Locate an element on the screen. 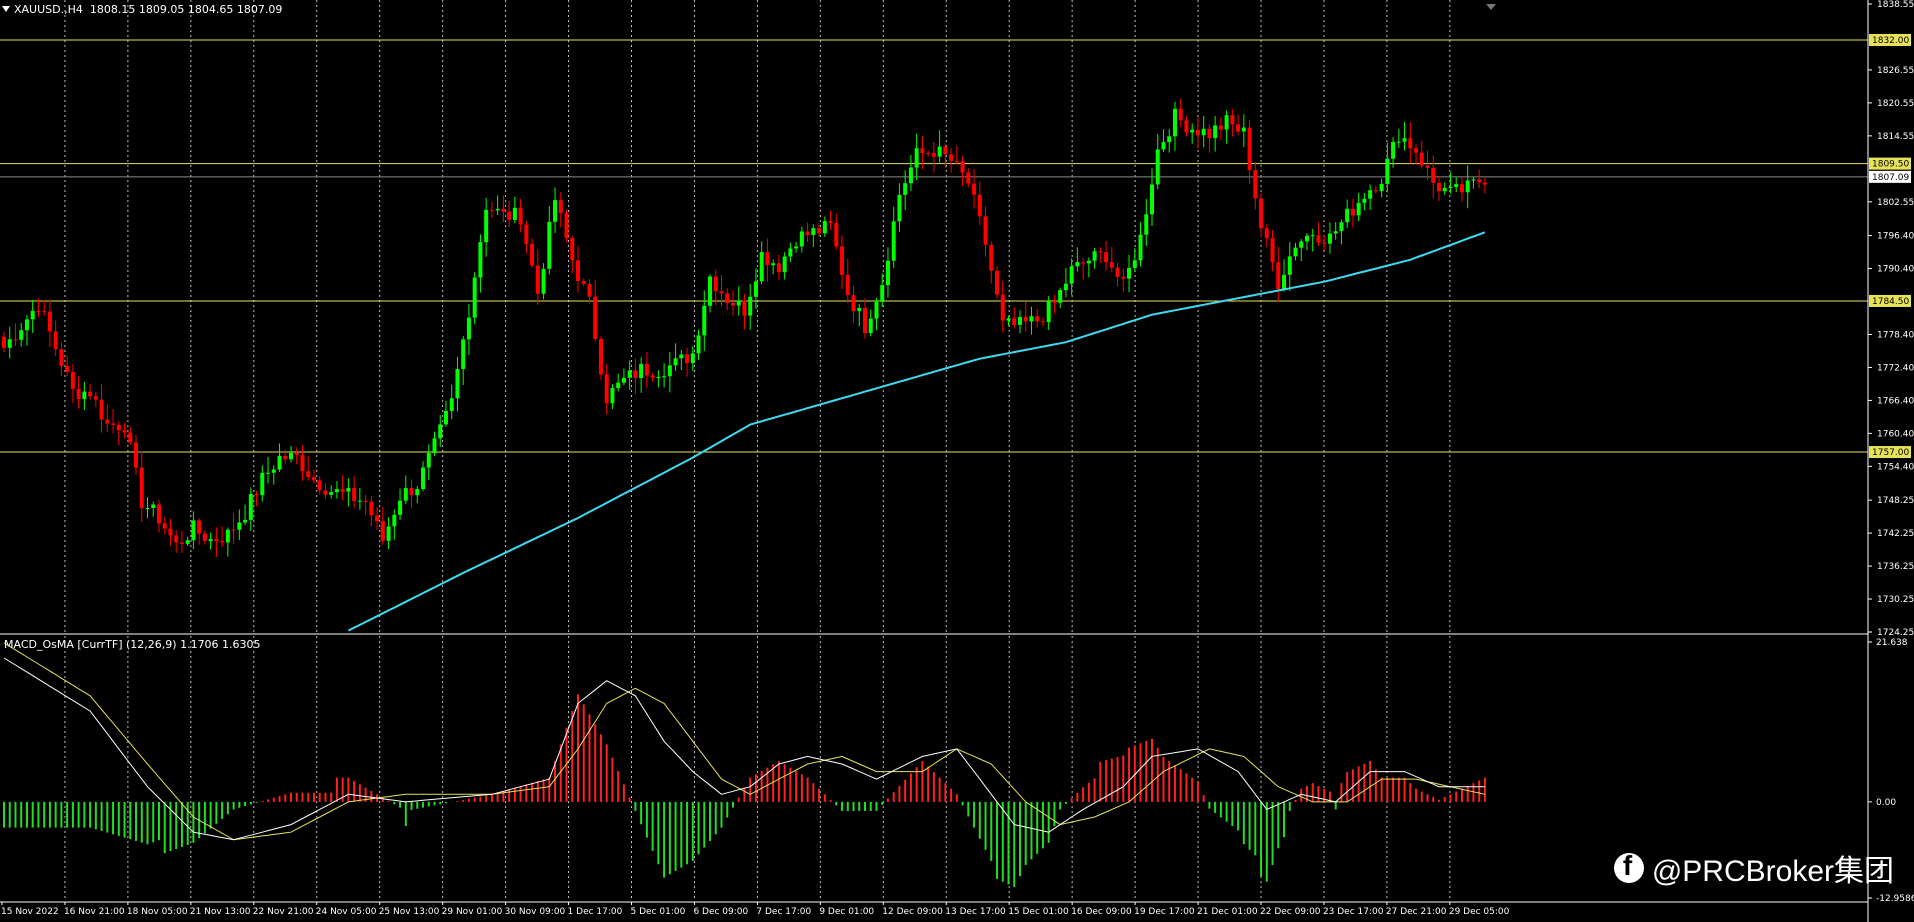 This screenshot has height=922, width=1914. time-label: 22 Dec 09:00 is located at coordinates (1290, 912).